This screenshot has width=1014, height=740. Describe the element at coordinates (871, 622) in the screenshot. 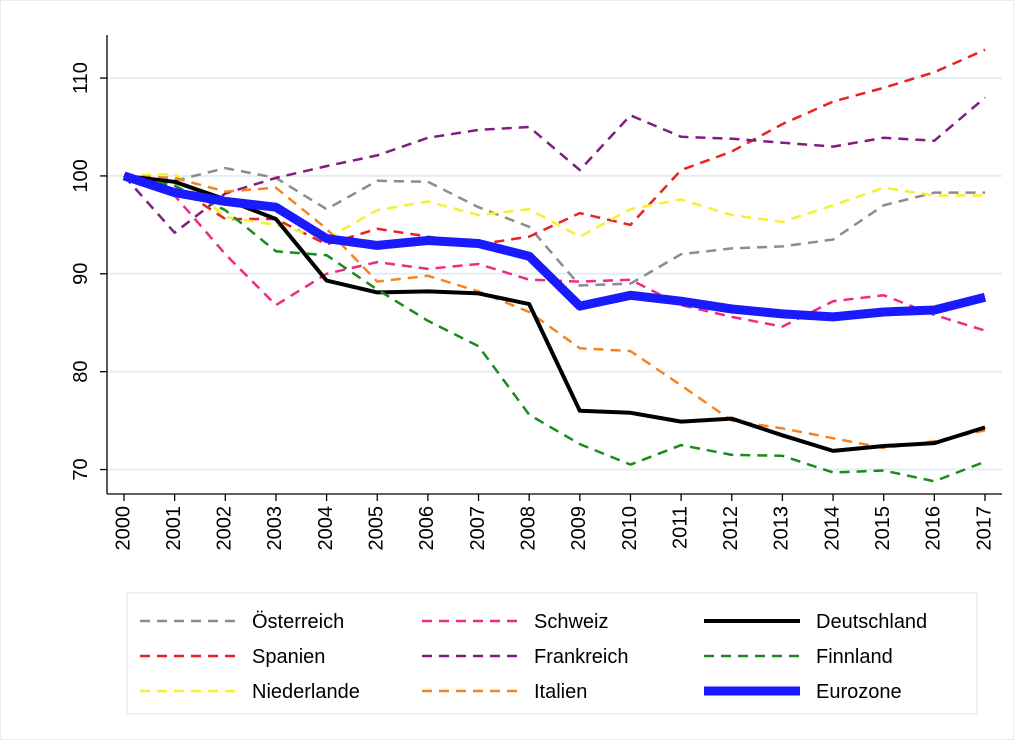

I see `legend-label: Deutschland` at that location.